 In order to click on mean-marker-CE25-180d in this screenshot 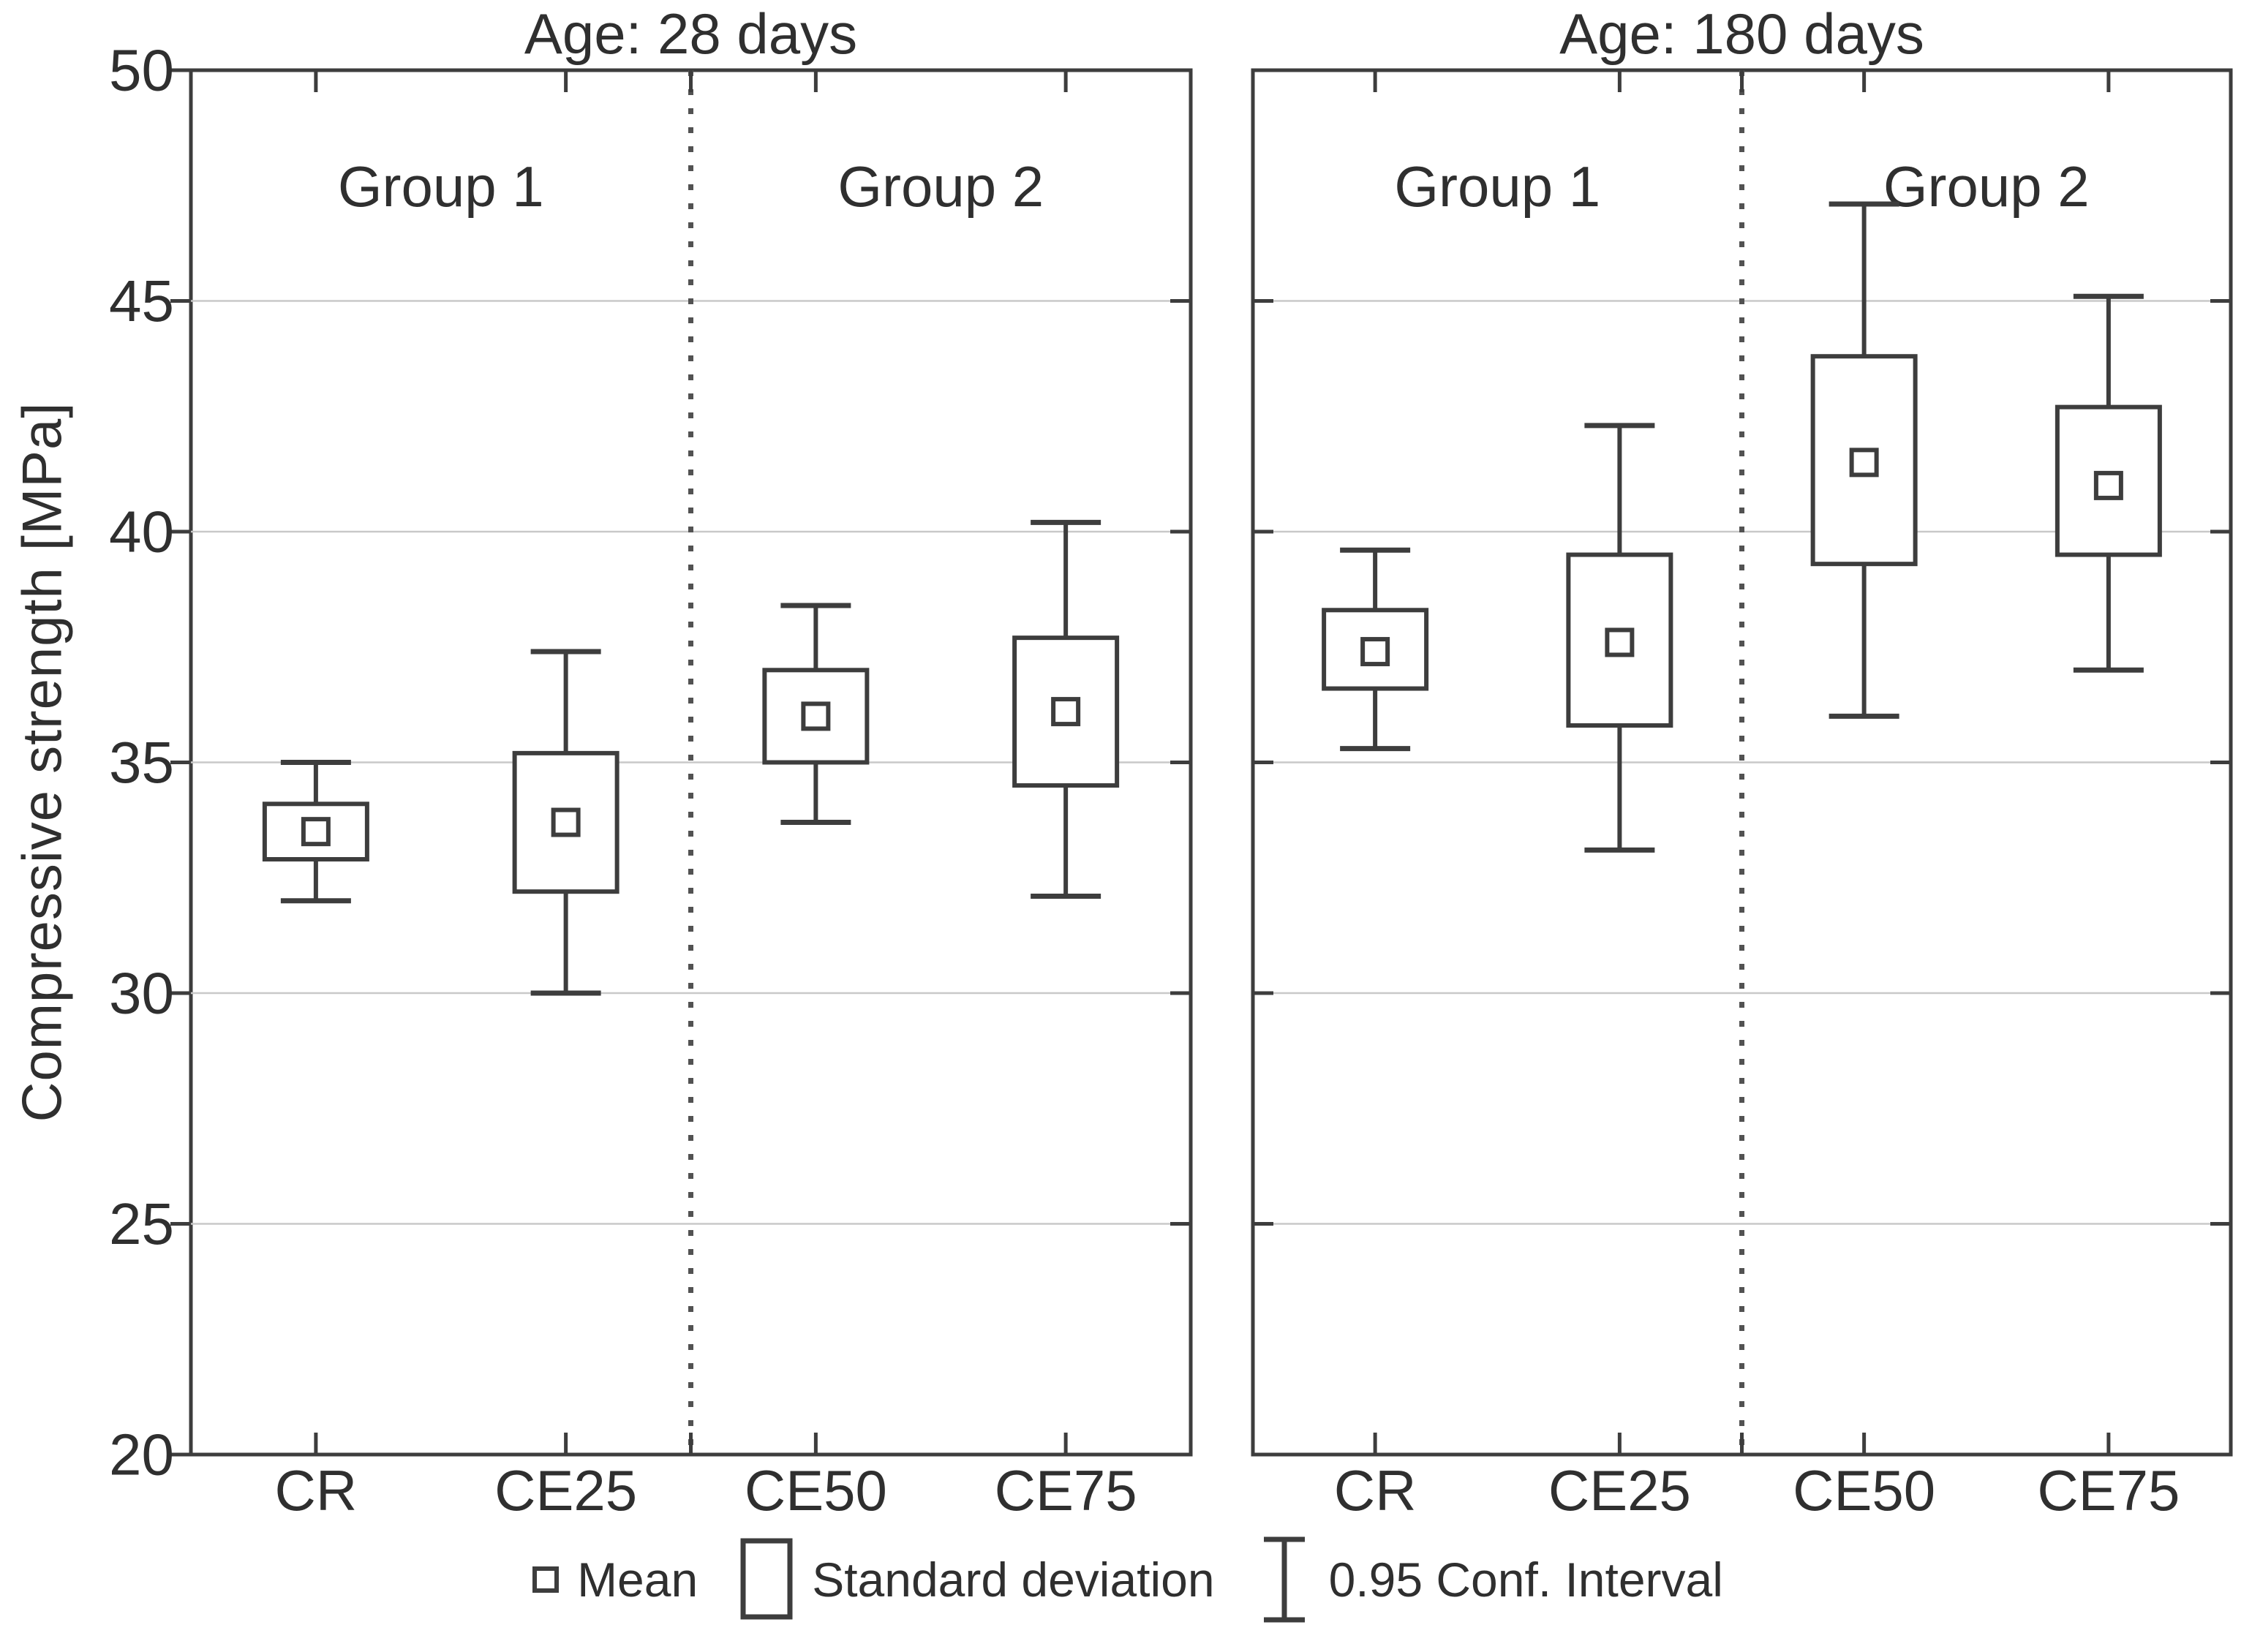, I will do `click(1620, 642)`.